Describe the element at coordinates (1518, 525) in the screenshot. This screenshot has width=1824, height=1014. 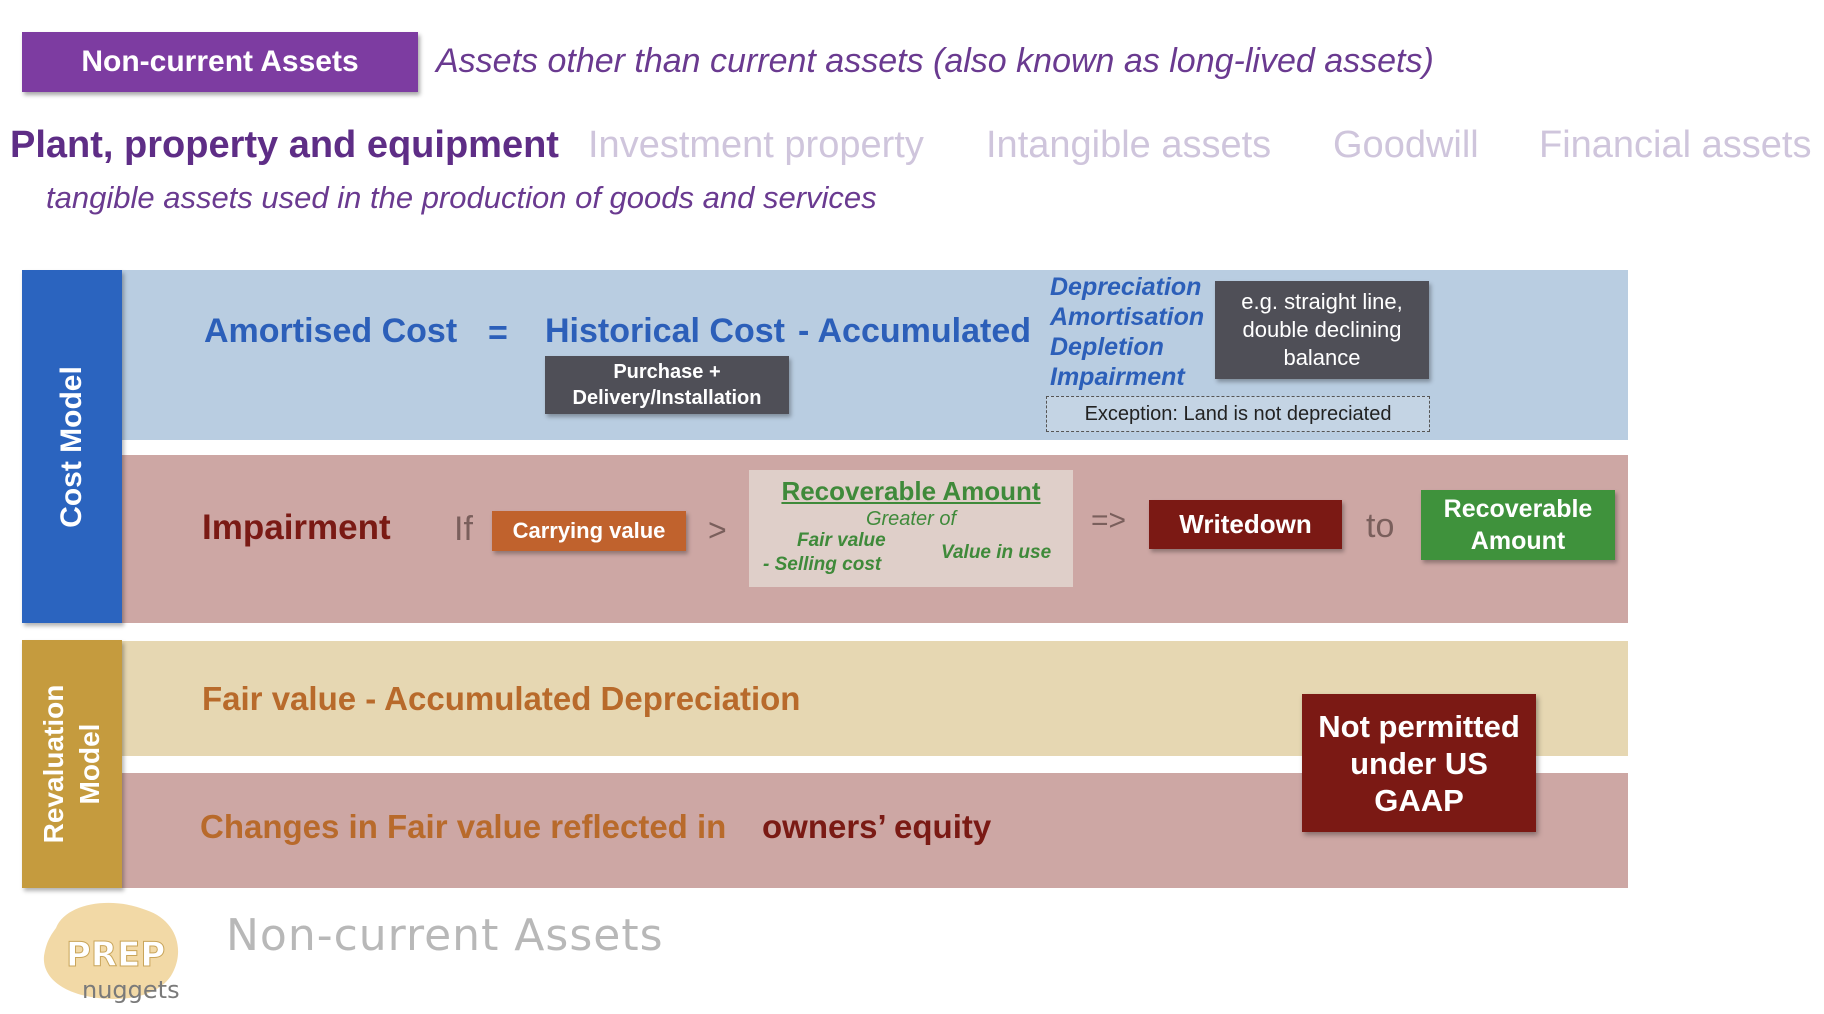
I see `recoverable-amount-box: Recoverable Amount` at that location.